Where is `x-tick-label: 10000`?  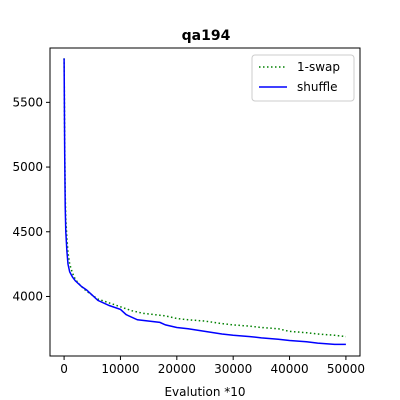
x-tick-label: 10000 is located at coordinates (120, 369).